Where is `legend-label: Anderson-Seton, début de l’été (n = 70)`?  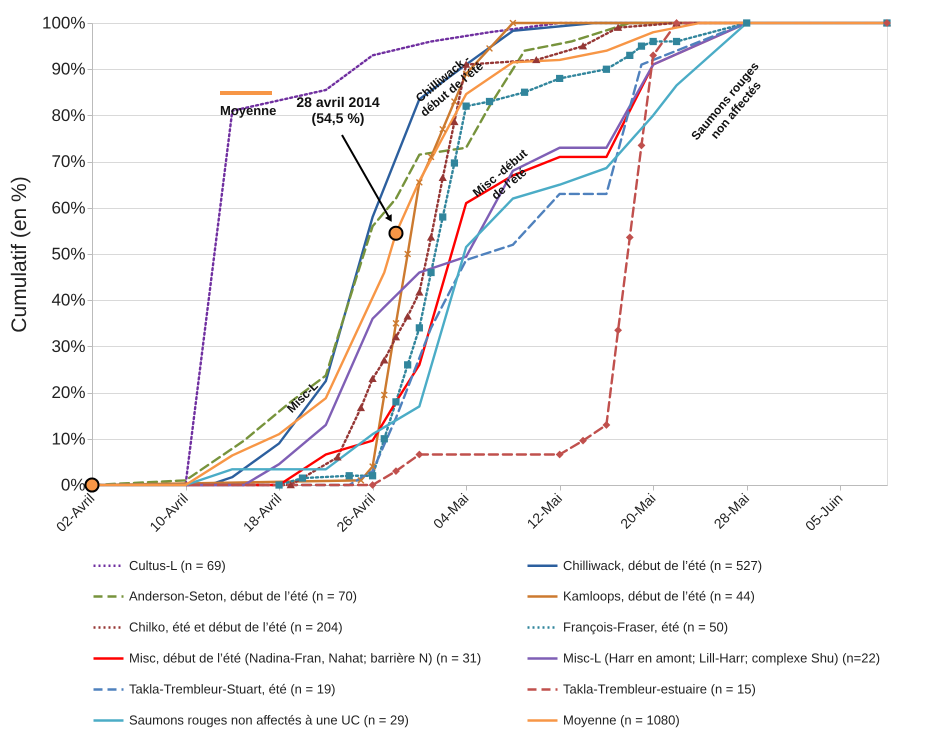 legend-label: Anderson-Seton, début de l’été (n = 70) is located at coordinates (243, 596).